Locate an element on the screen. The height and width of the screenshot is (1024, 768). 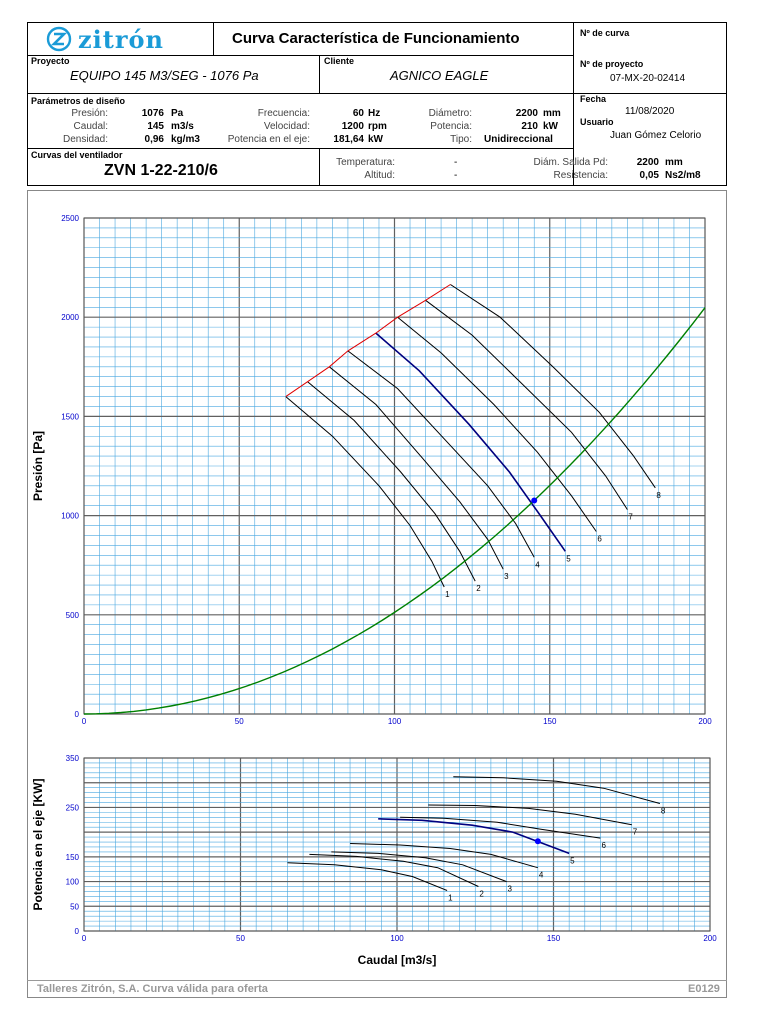
diametro-label: Diámetro: is located at coordinates (450, 113).